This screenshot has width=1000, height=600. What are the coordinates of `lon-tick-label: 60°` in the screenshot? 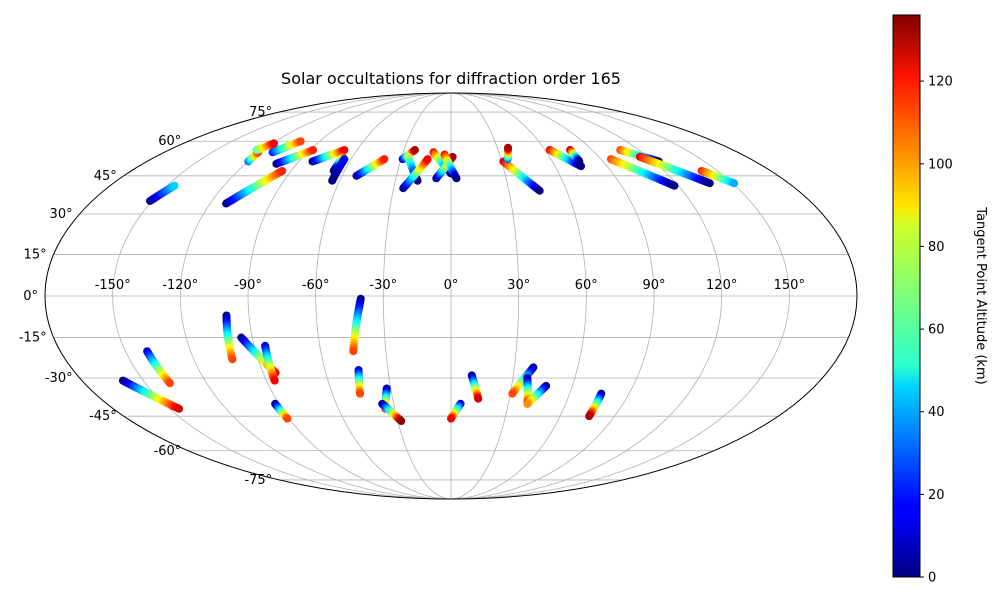 It's located at (586, 285).